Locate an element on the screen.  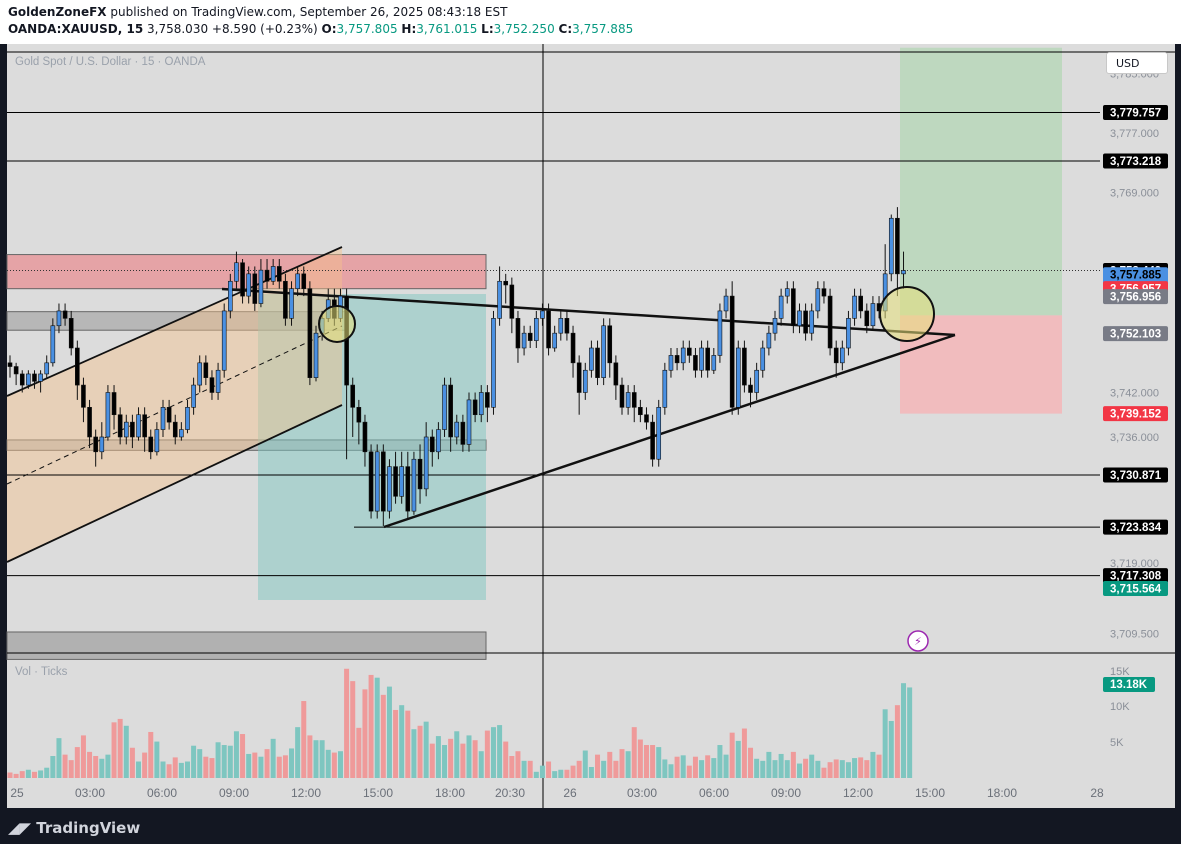
symbol-label: OANDA:XAUUSD, 15 is located at coordinates (76, 29).